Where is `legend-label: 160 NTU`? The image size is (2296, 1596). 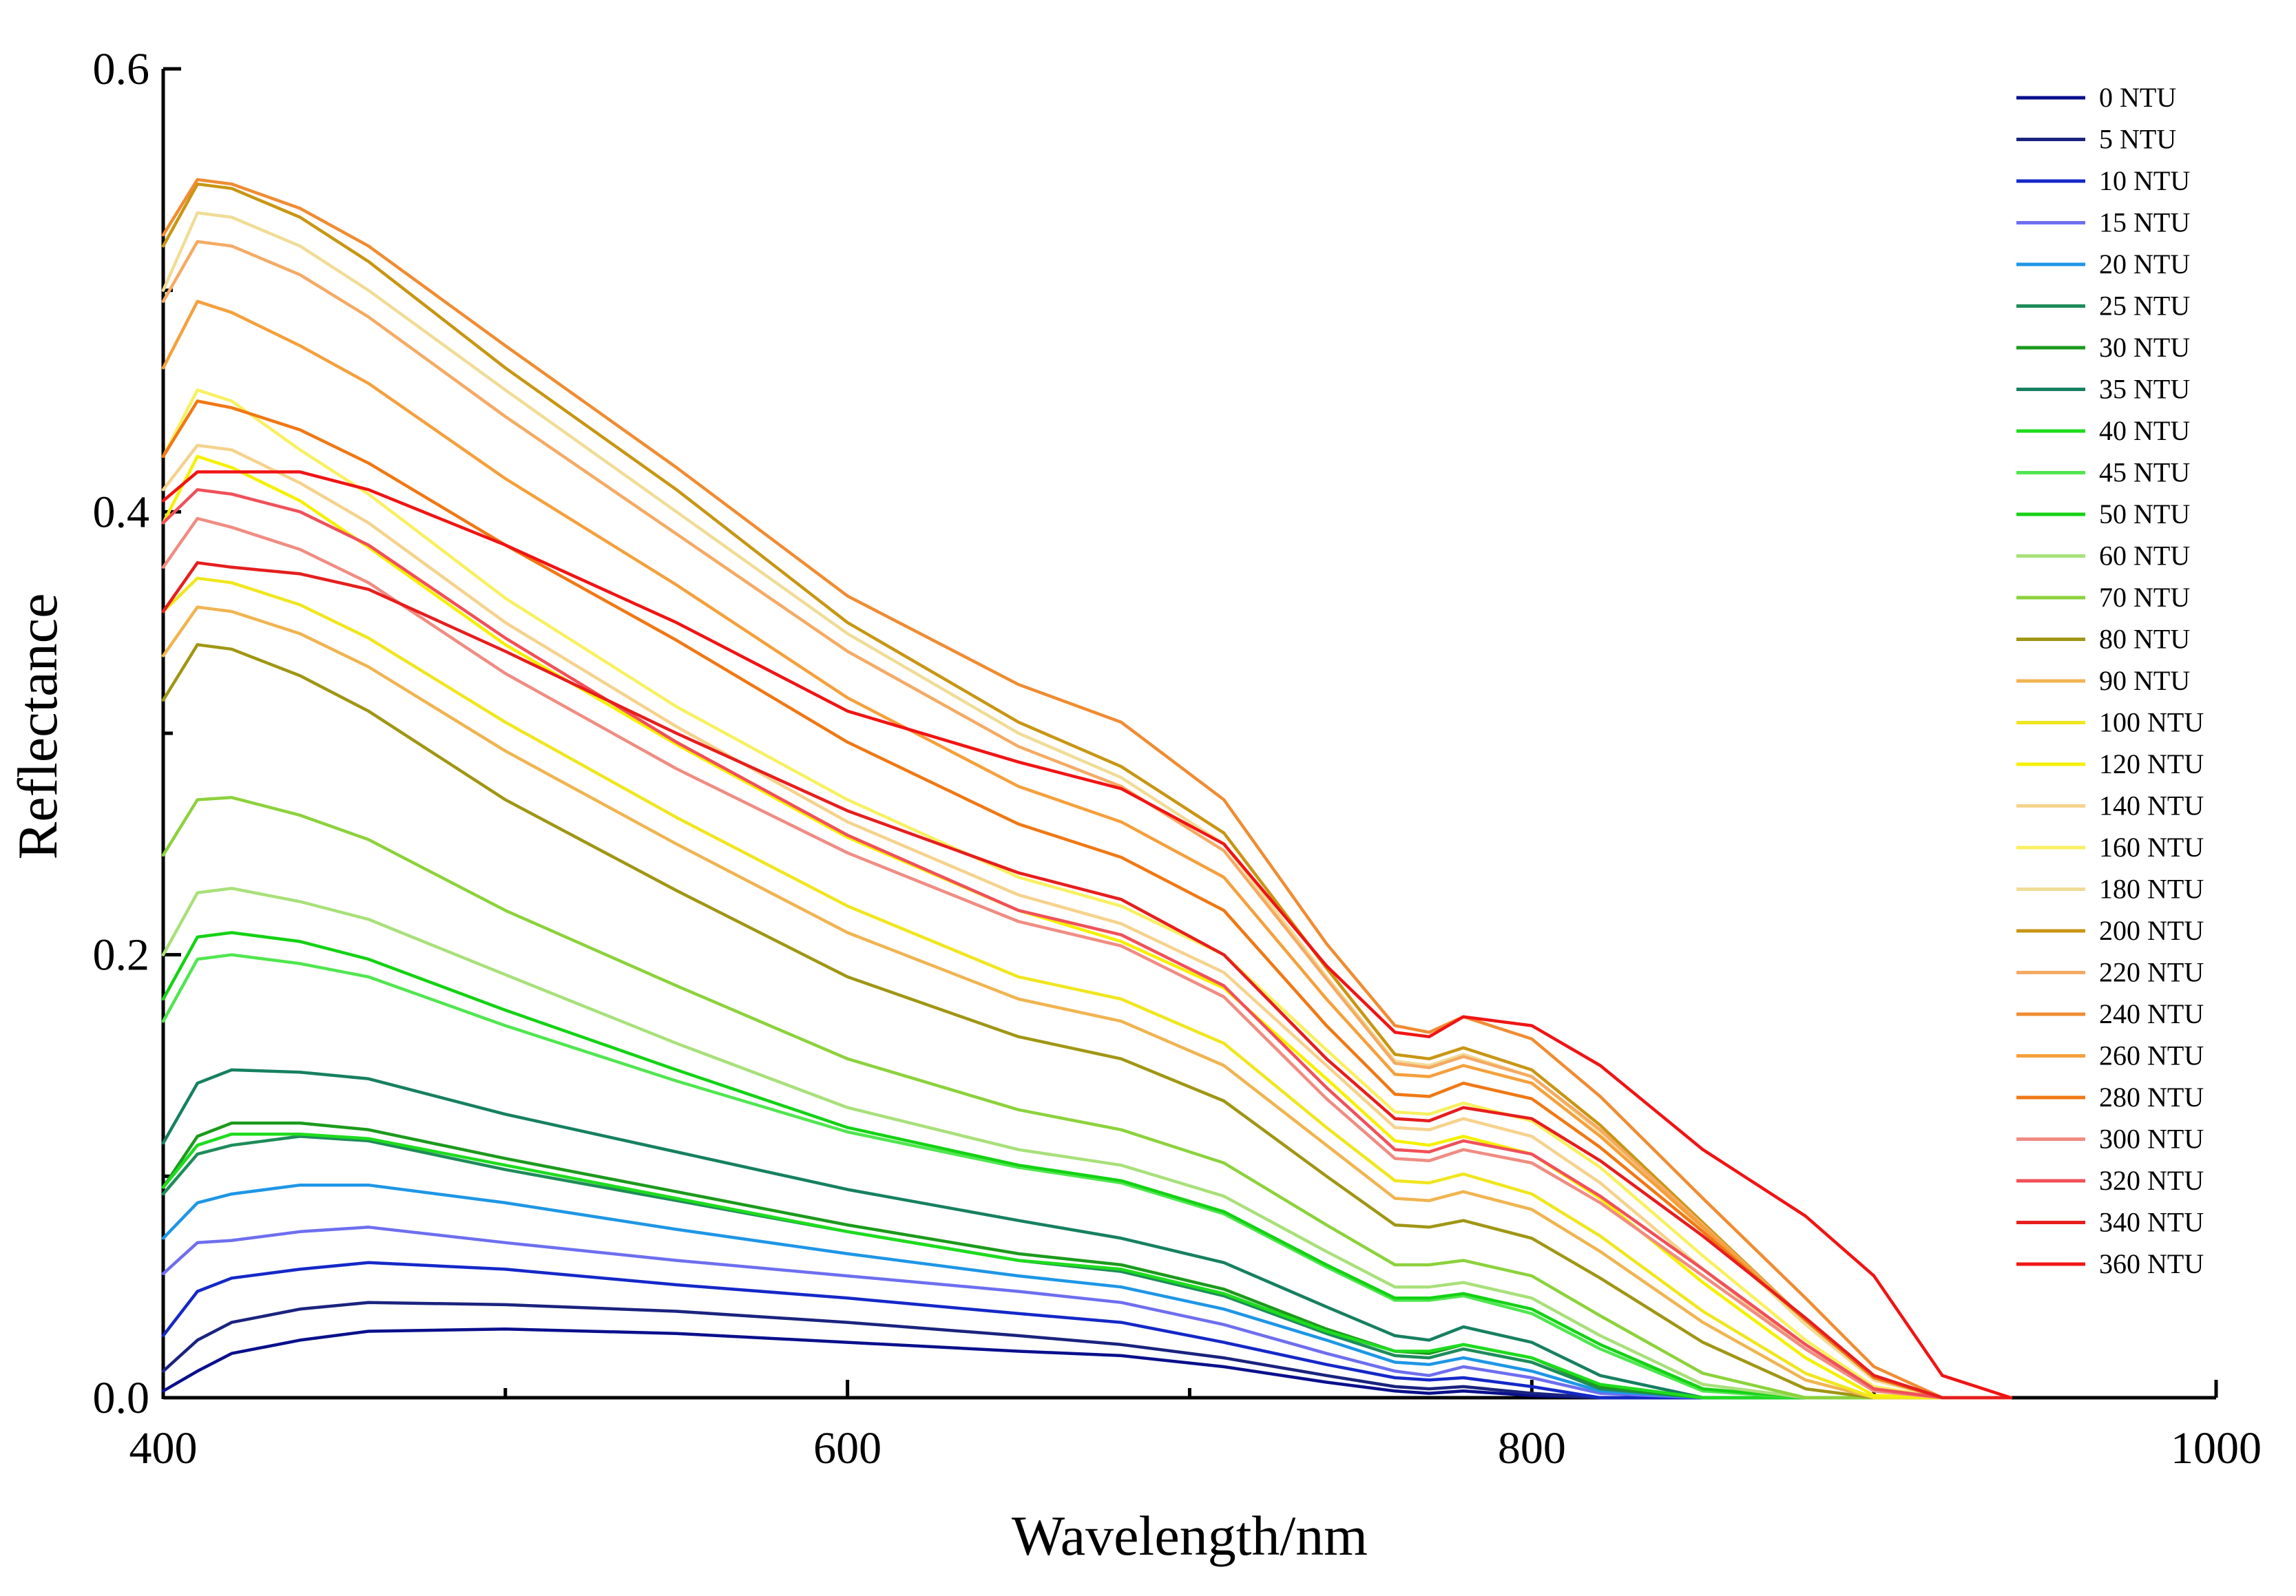
legend-label: 160 NTU is located at coordinates (2151, 847).